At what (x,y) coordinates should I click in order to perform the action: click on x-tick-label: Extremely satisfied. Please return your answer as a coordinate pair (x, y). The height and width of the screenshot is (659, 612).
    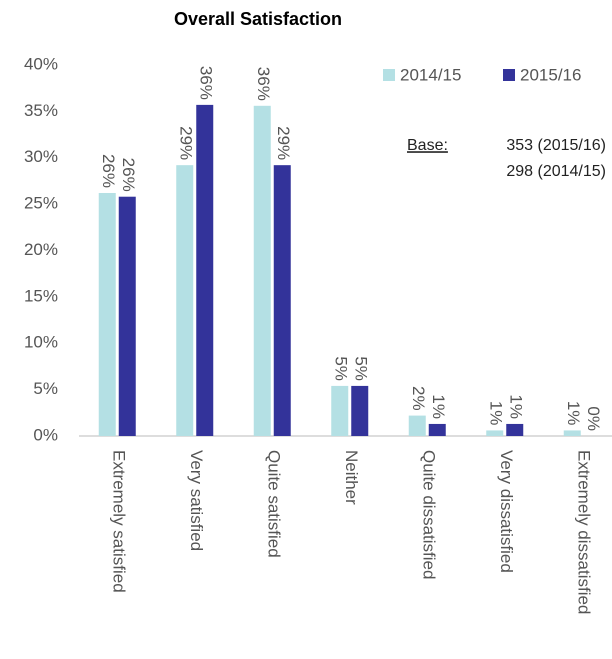
    Looking at the image, I should click on (118, 521).